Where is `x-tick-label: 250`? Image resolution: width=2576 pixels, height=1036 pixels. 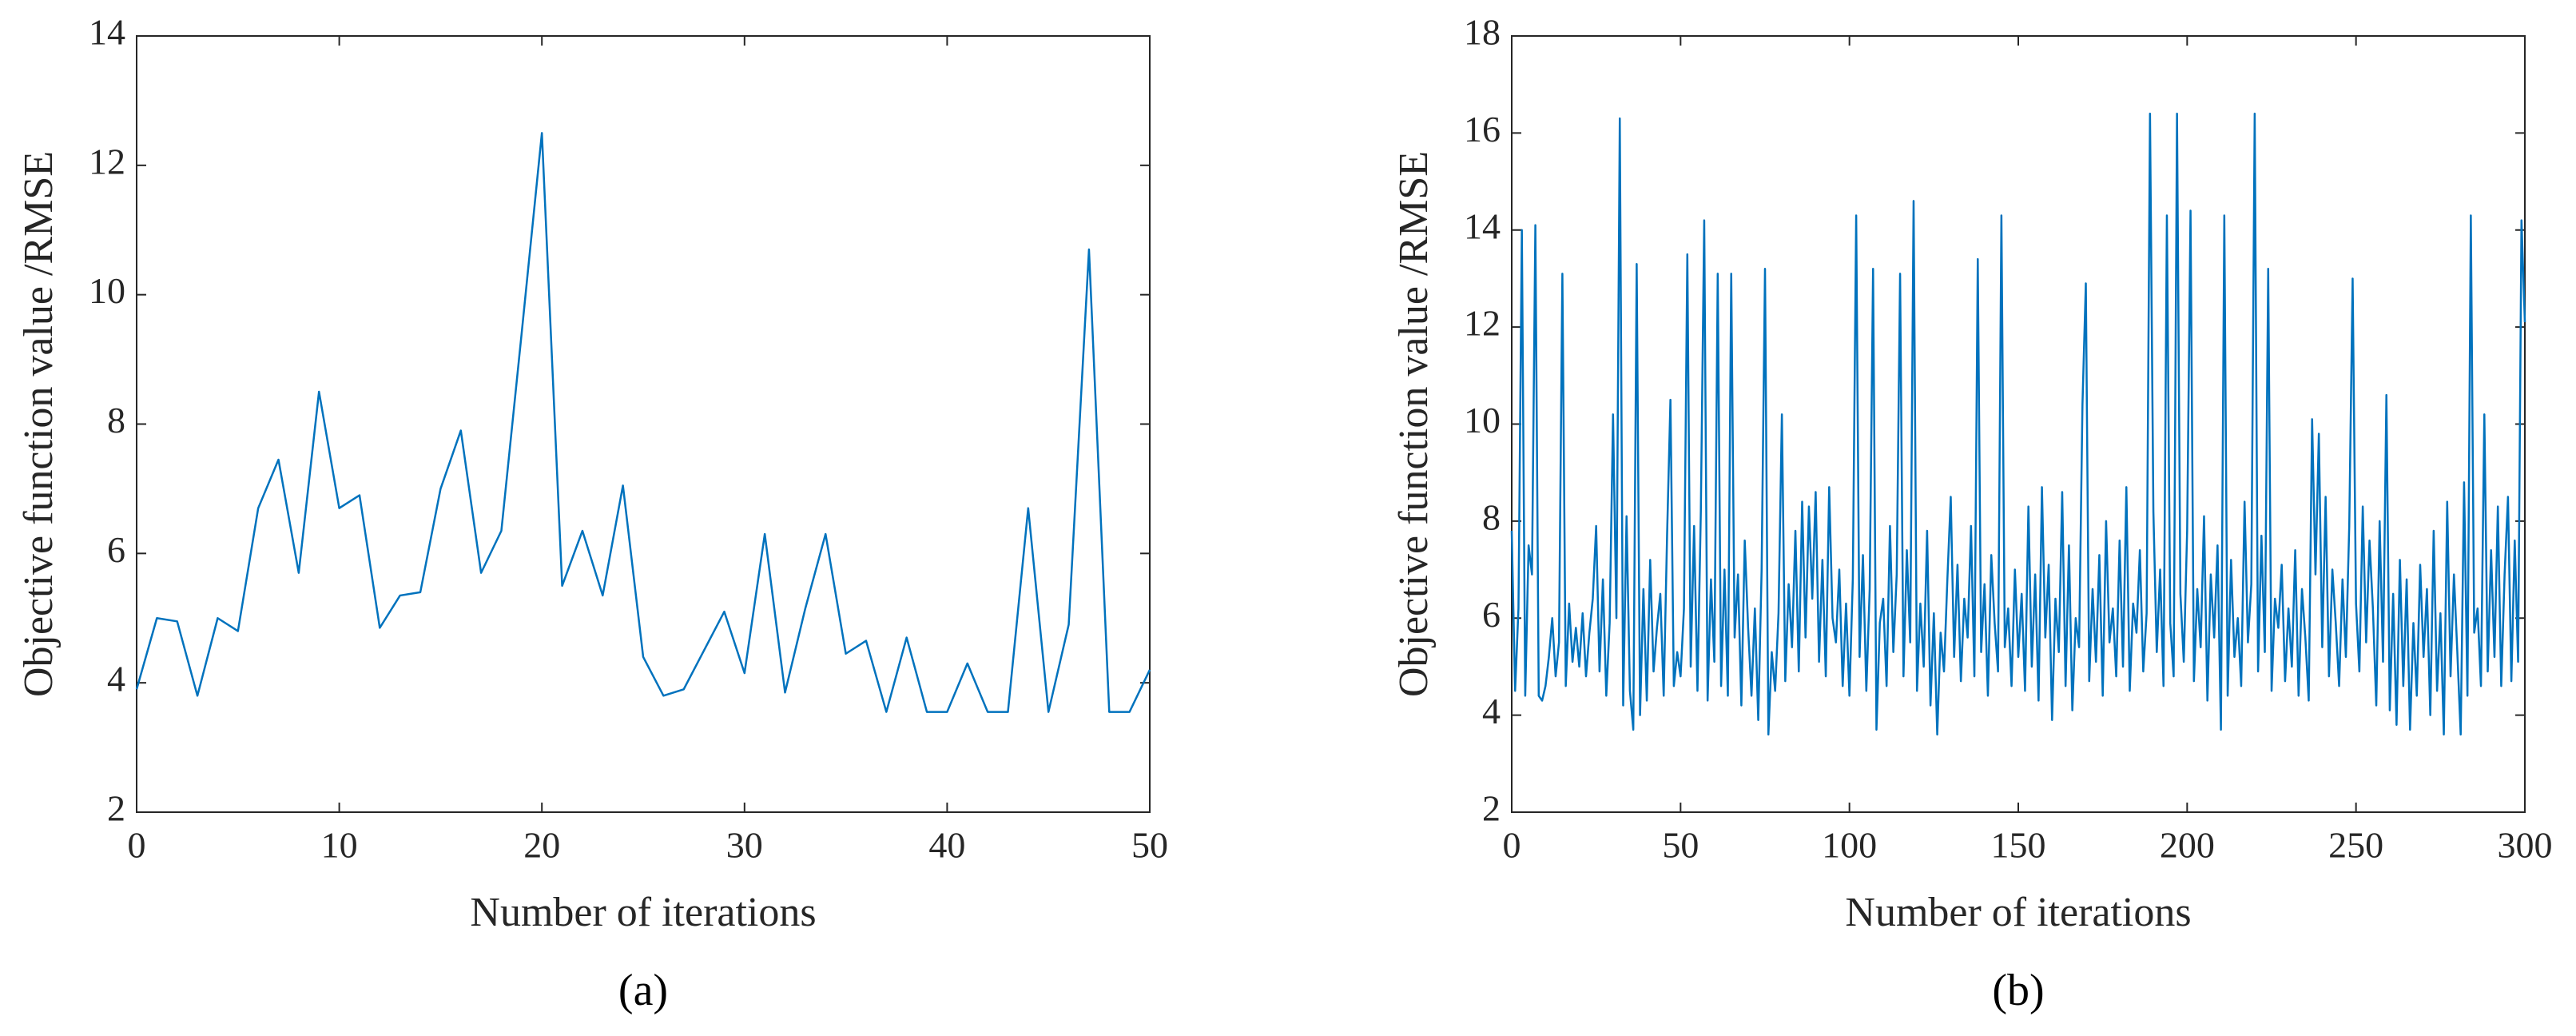
x-tick-label: 250 is located at coordinates (2355, 845).